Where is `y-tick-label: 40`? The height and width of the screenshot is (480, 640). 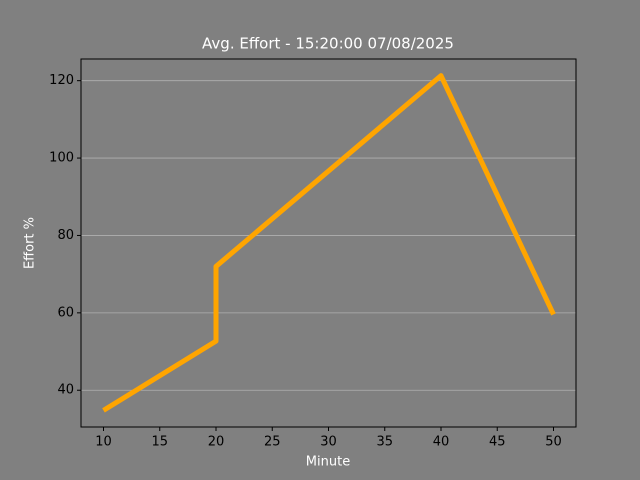
y-tick-label: 40 is located at coordinates (65, 390).